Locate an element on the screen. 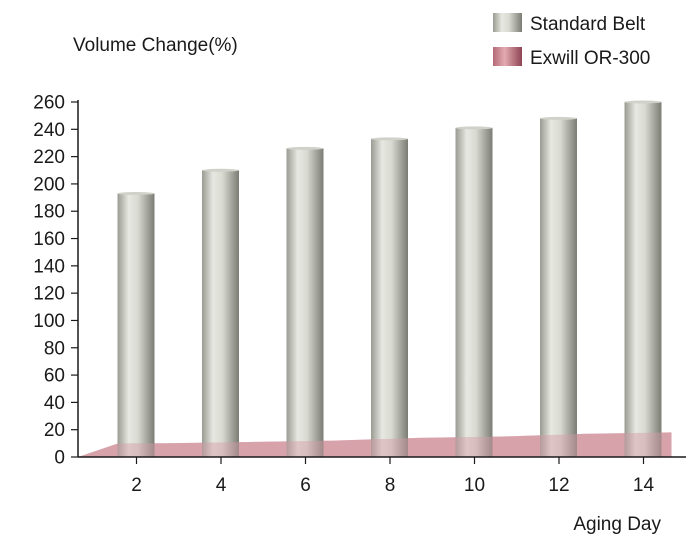 The width and height of the screenshot is (696, 540). legend-label-standard-belt: Standard Belt is located at coordinates (588, 24).